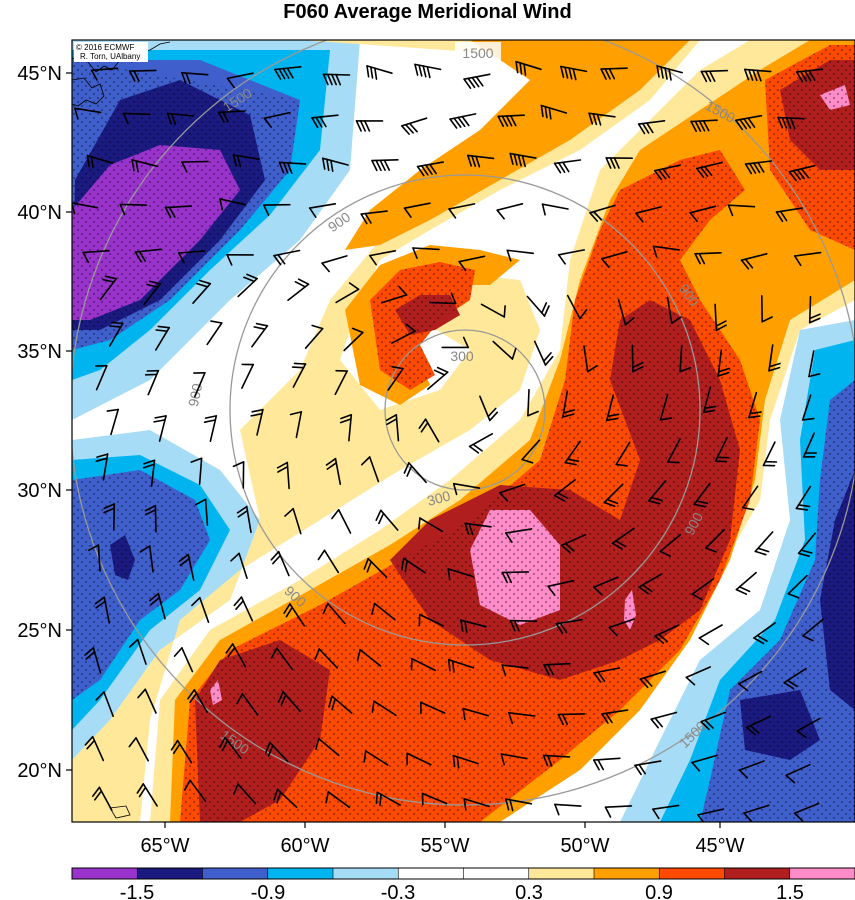 The image size is (855, 900). I want to click on shaded-field-northwest, so click(216, 230).